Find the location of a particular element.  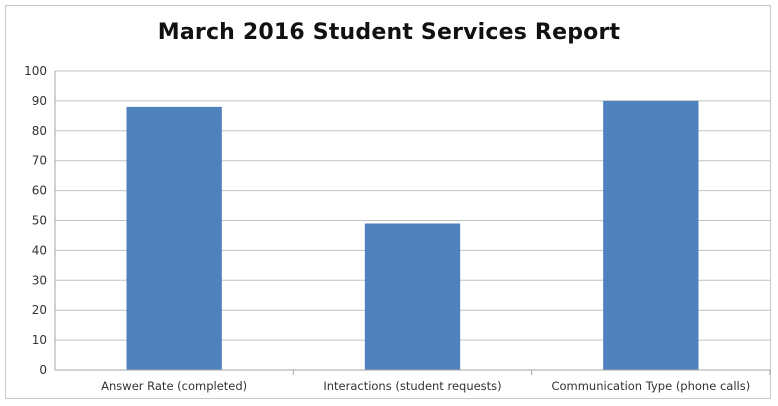

y-tick-label: 50 is located at coordinates (39, 221).